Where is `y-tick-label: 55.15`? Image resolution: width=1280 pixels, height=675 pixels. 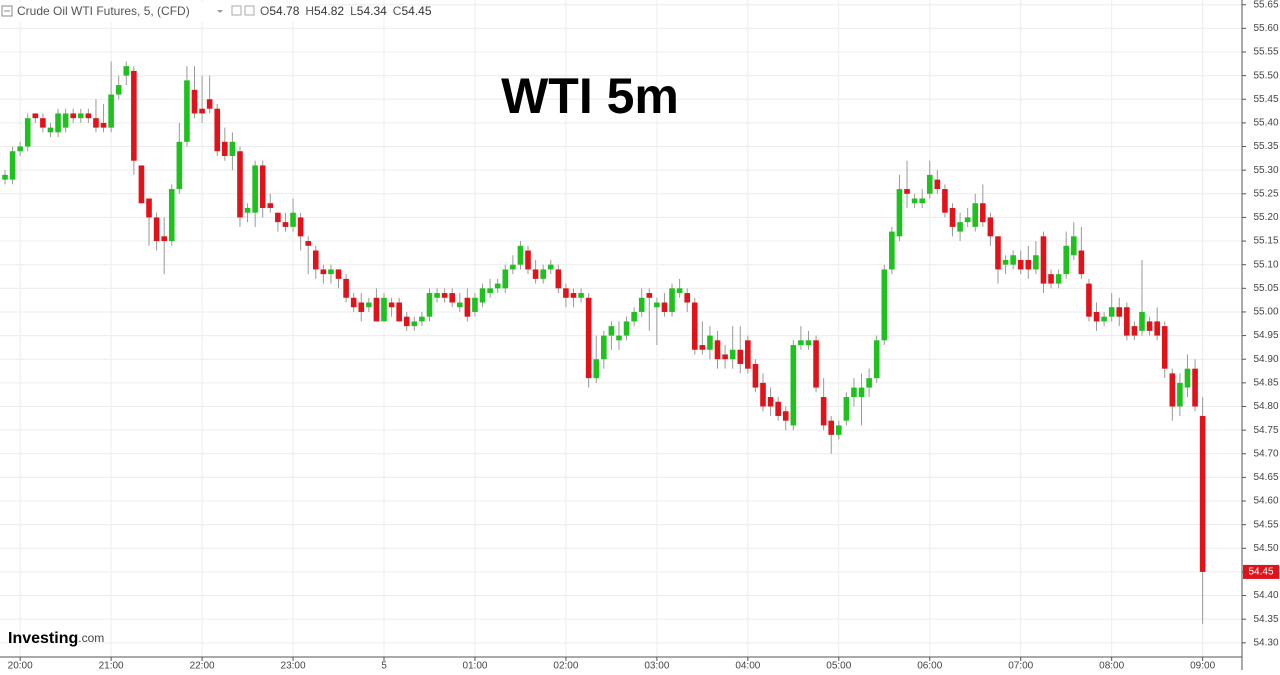
y-tick-label: 55.15 is located at coordinates (1265, 241).